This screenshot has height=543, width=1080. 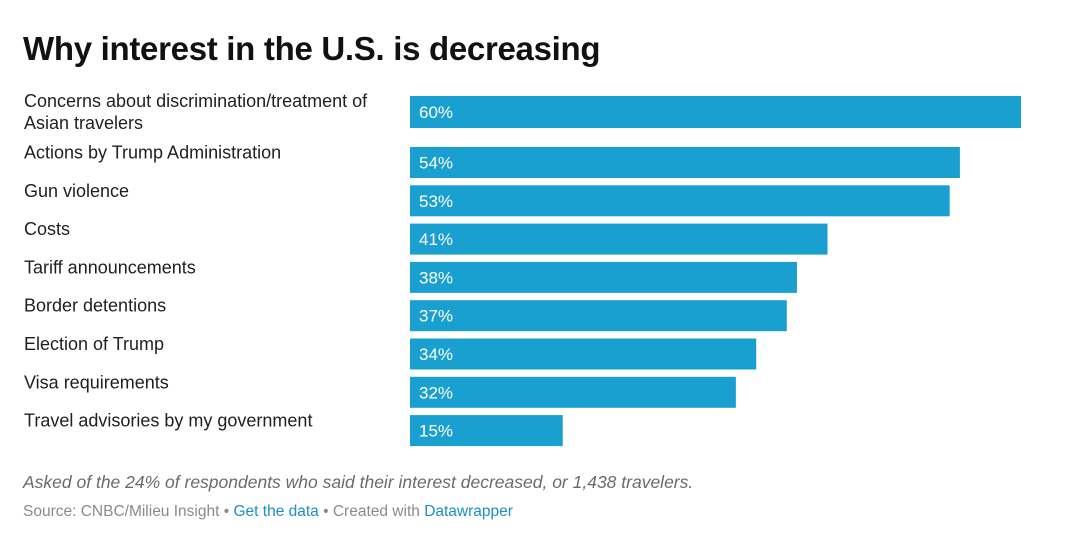 What do you see at coordinates (436, 112) in the screenshot?
I see `bar-value-label: 60%` at bounding box center [436, 112].